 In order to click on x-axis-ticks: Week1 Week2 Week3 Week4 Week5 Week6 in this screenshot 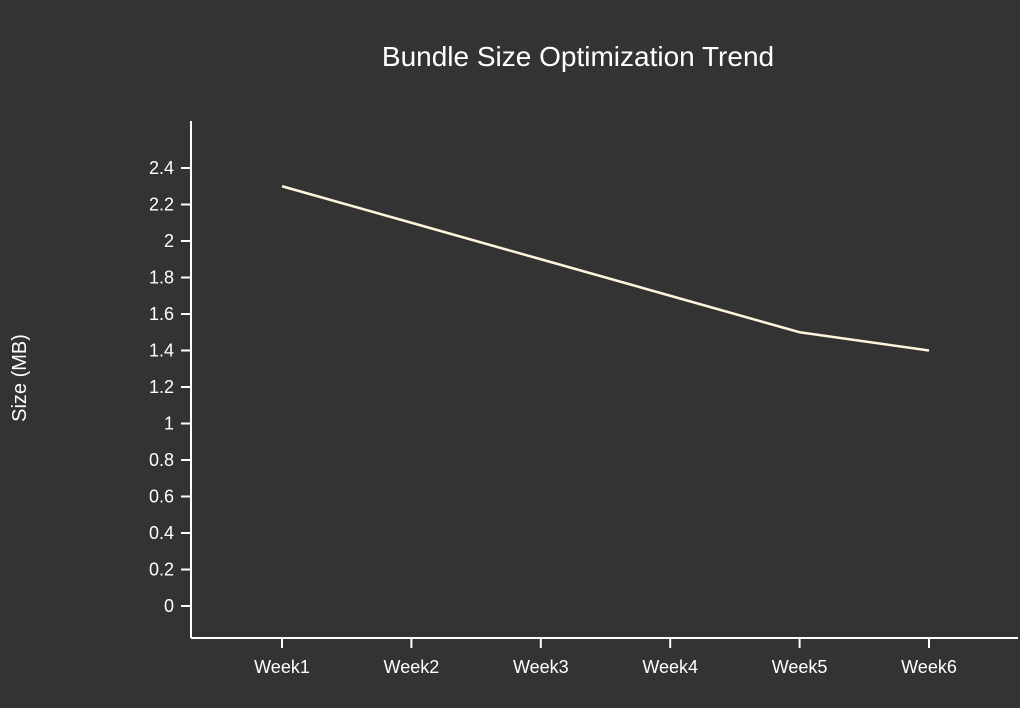, I will do `click(605, 657)`.